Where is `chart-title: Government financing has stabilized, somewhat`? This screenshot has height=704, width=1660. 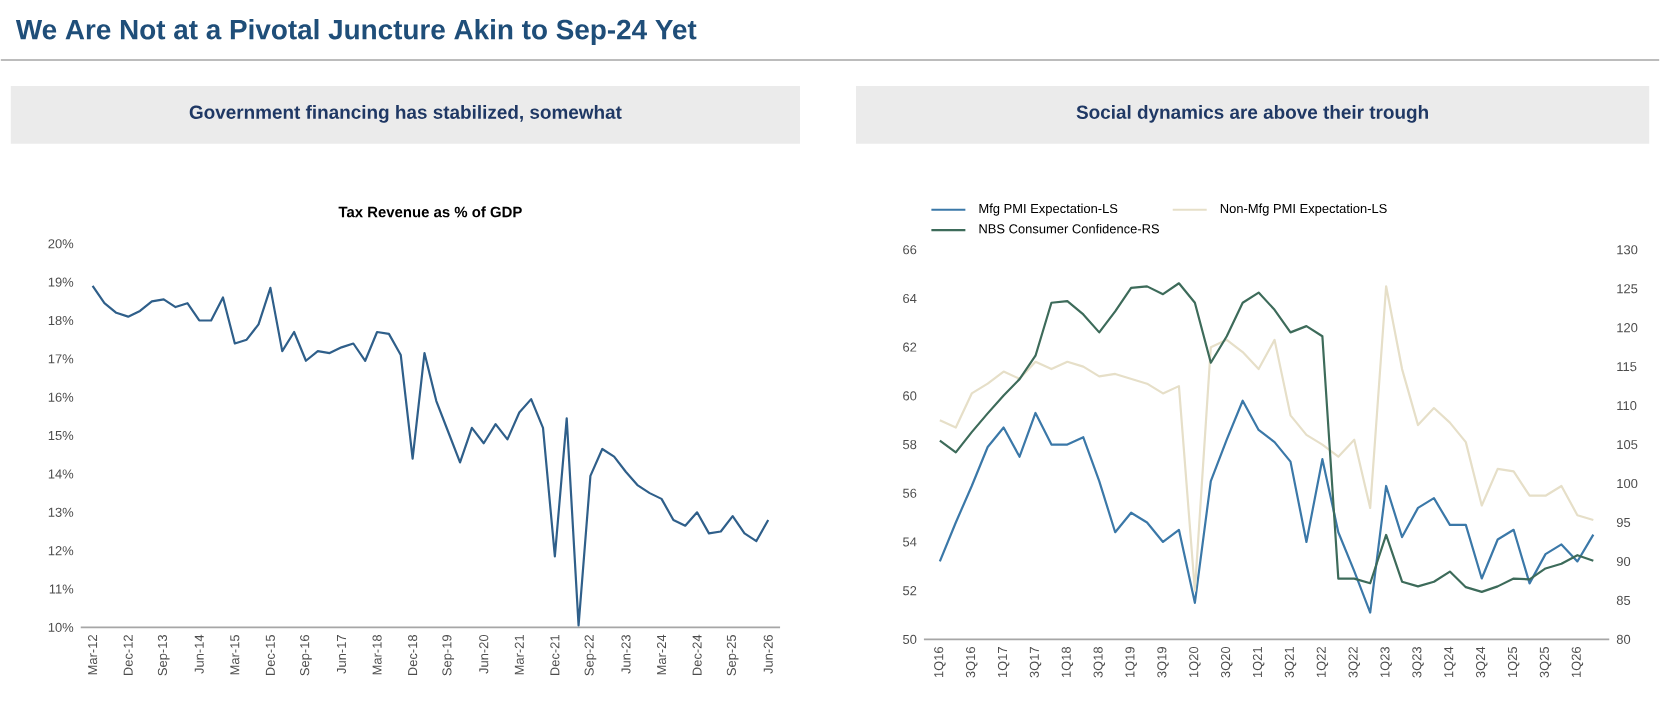
chart-title: Government financing has stabilized, somewhat is located at coordinates (405, 114).